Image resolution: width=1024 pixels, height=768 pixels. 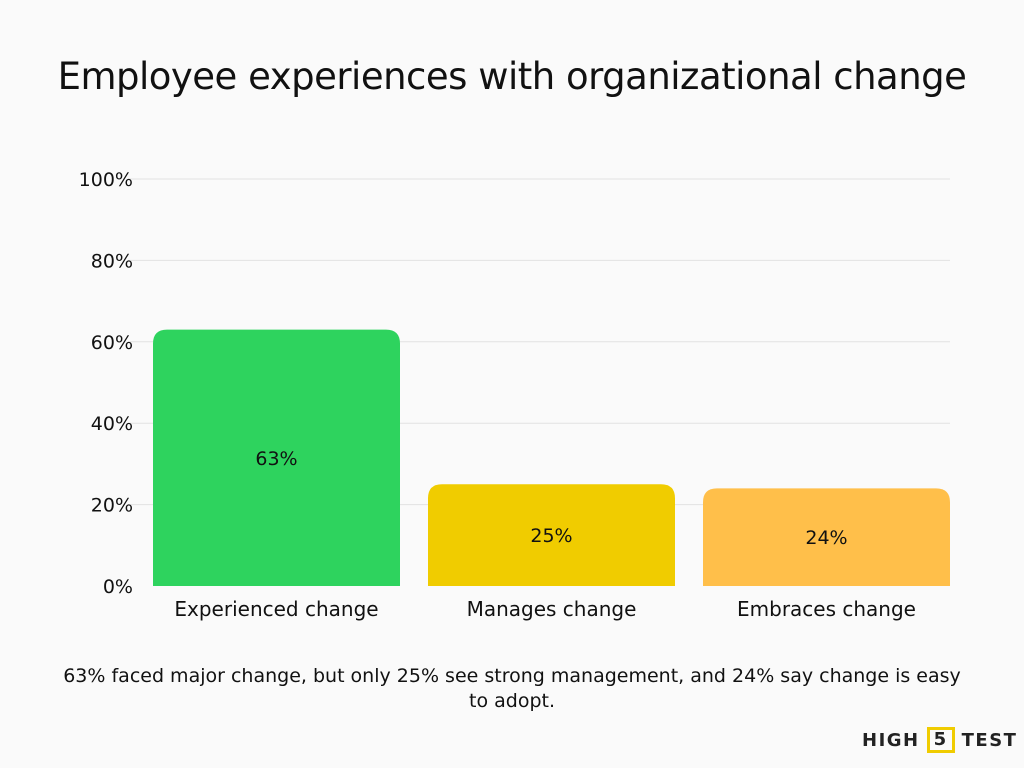 What do you see at coordinates (552, 609) in the screenshot?
I see `x-tick-label: Manages change` at bounding box center [552, 609].